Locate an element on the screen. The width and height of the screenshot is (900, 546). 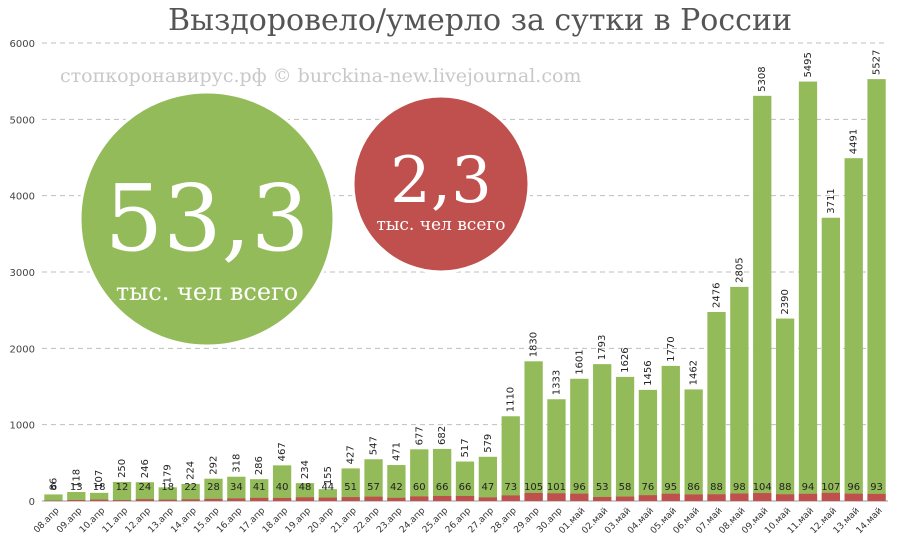
recovered-value-label: 86 is located at coordinates (53, 484).